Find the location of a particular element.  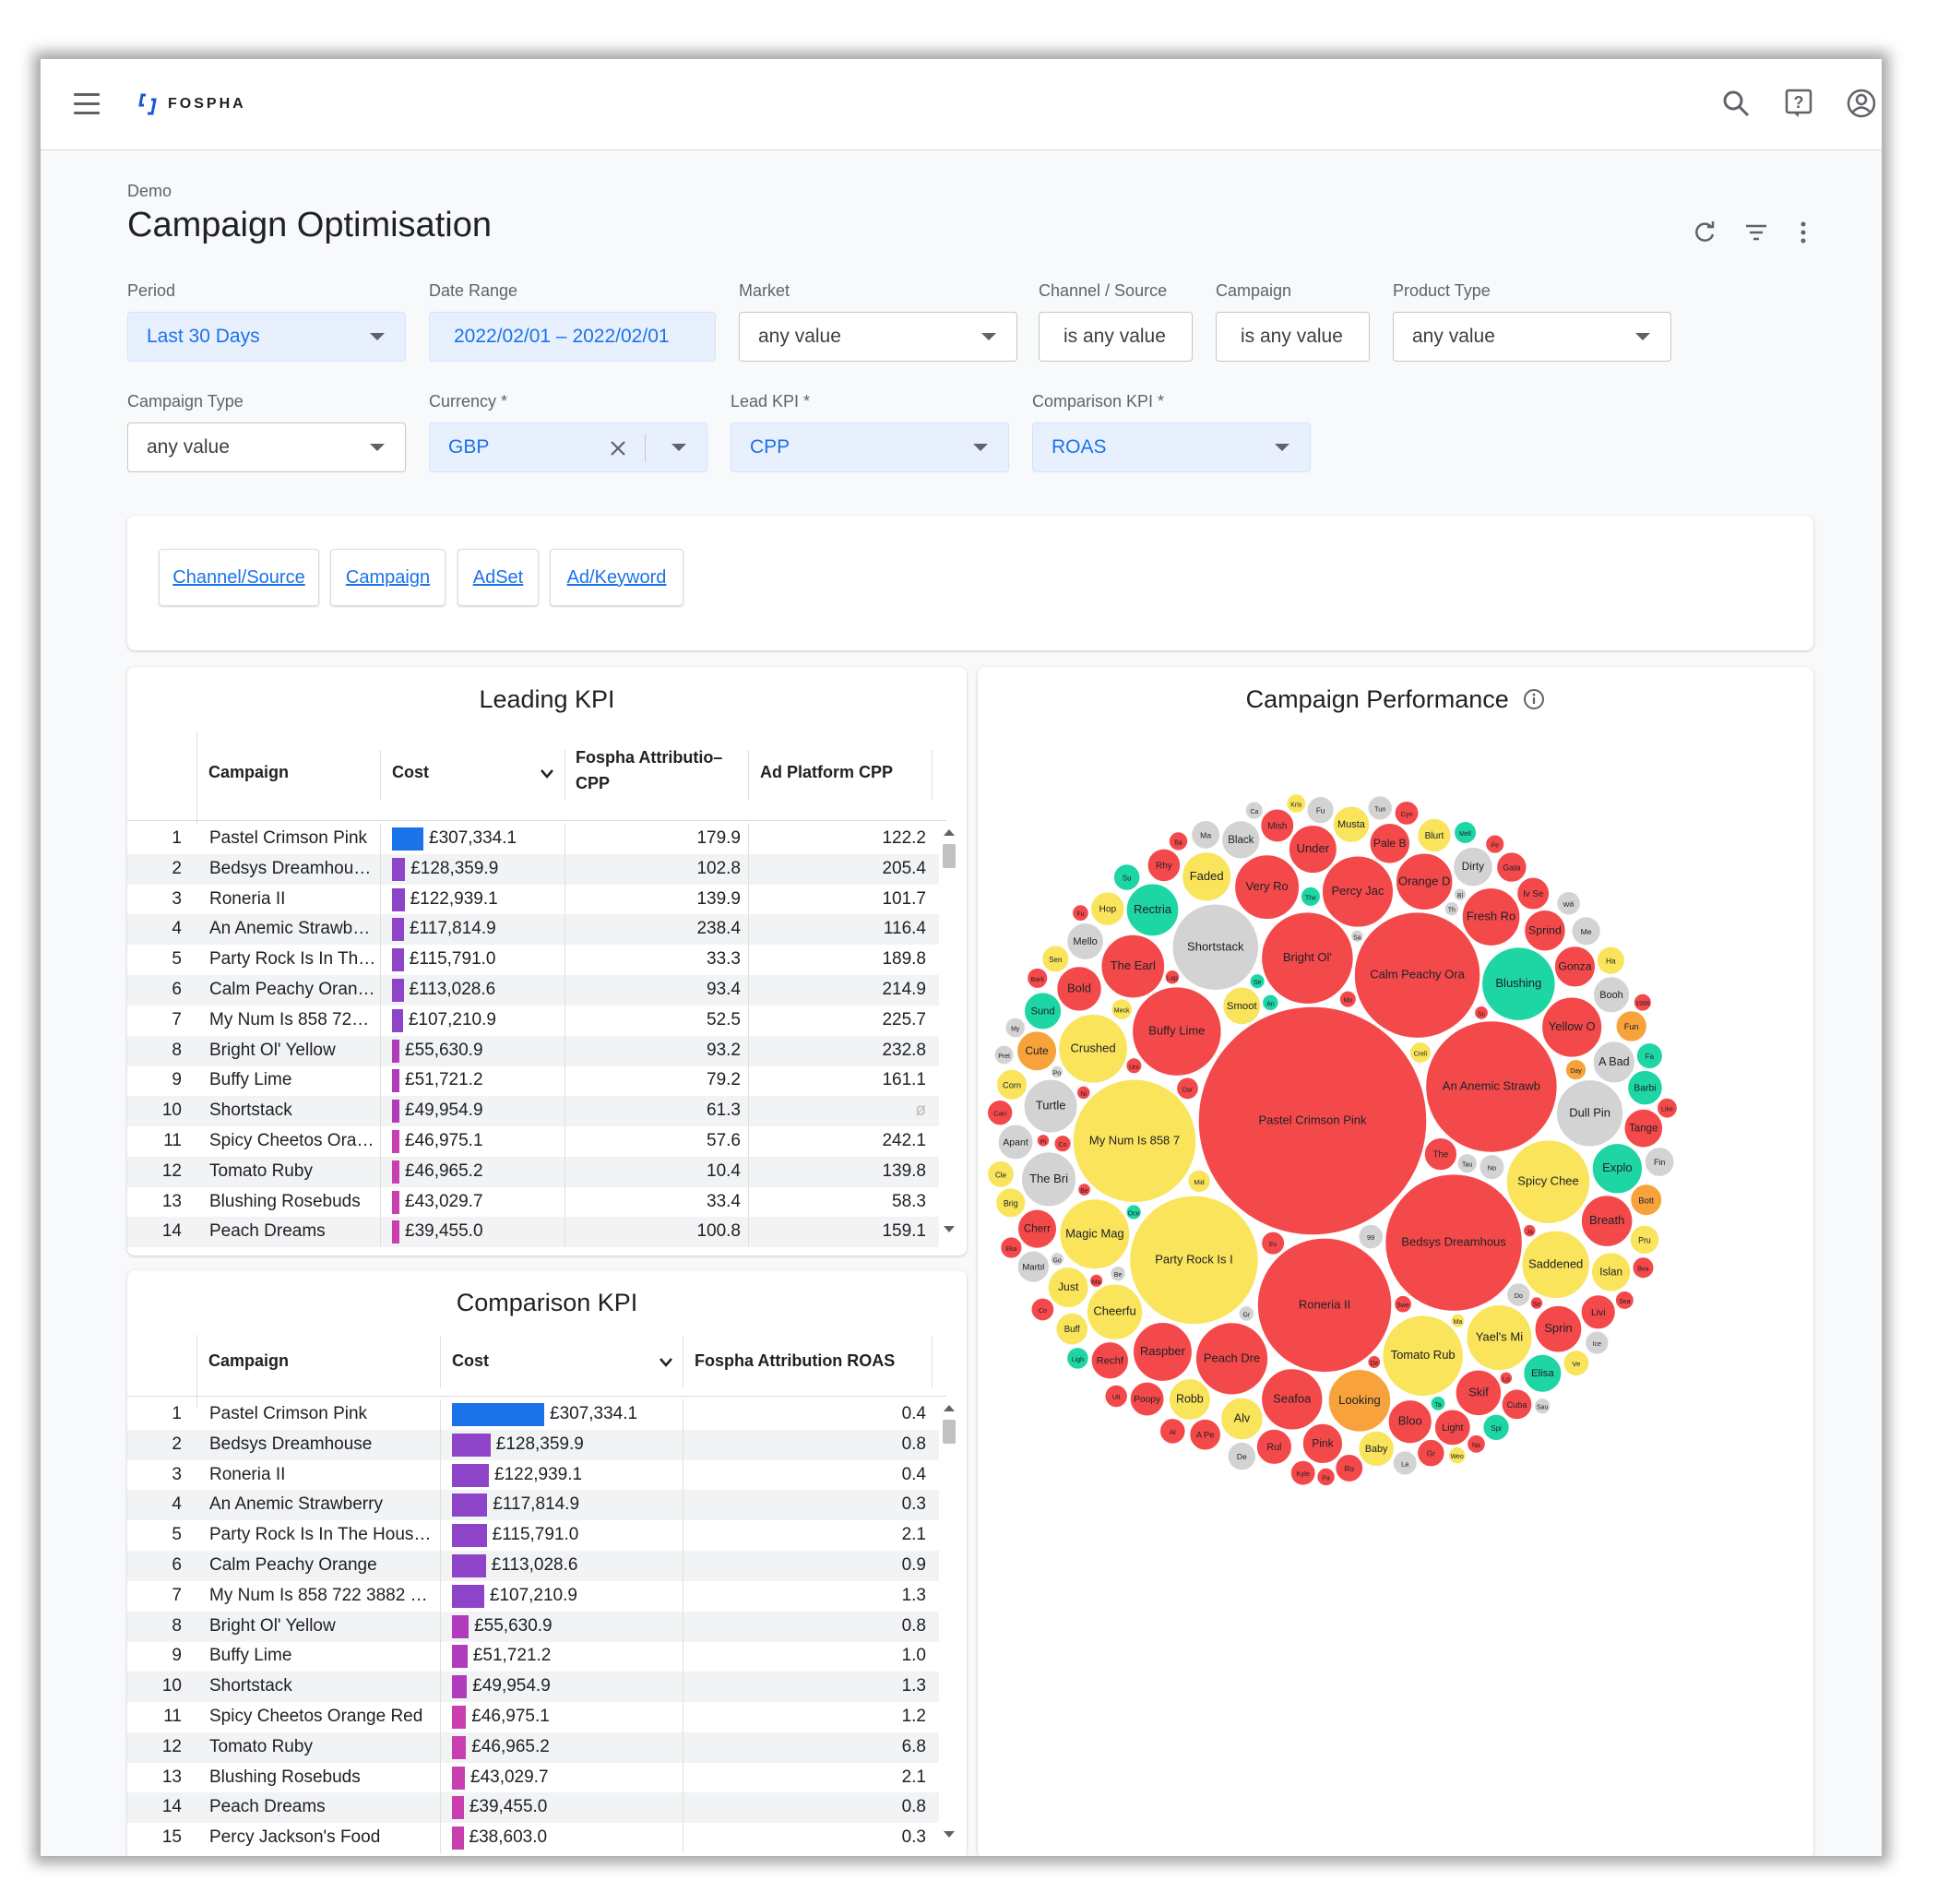

table-row: 14 Peach Dreams £39,455.0 100.8 159.1 is located at coordinates (533, 1232).